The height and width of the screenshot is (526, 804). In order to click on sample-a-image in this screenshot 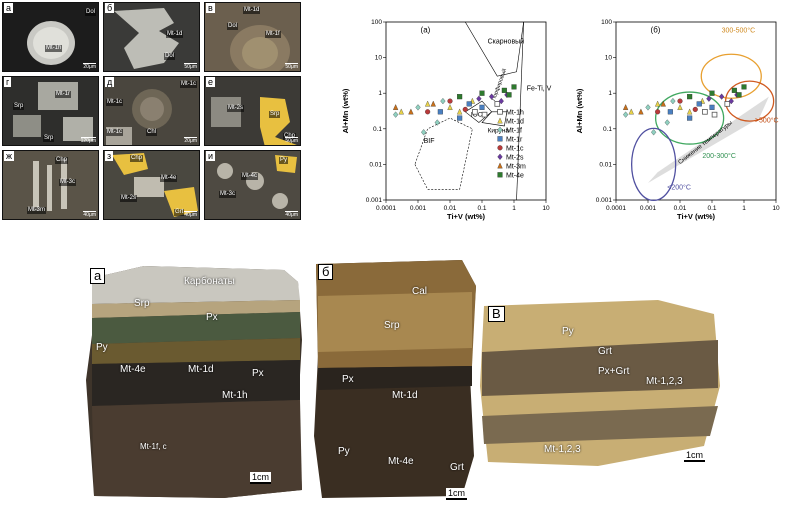, I will do `click(194, 382)`.